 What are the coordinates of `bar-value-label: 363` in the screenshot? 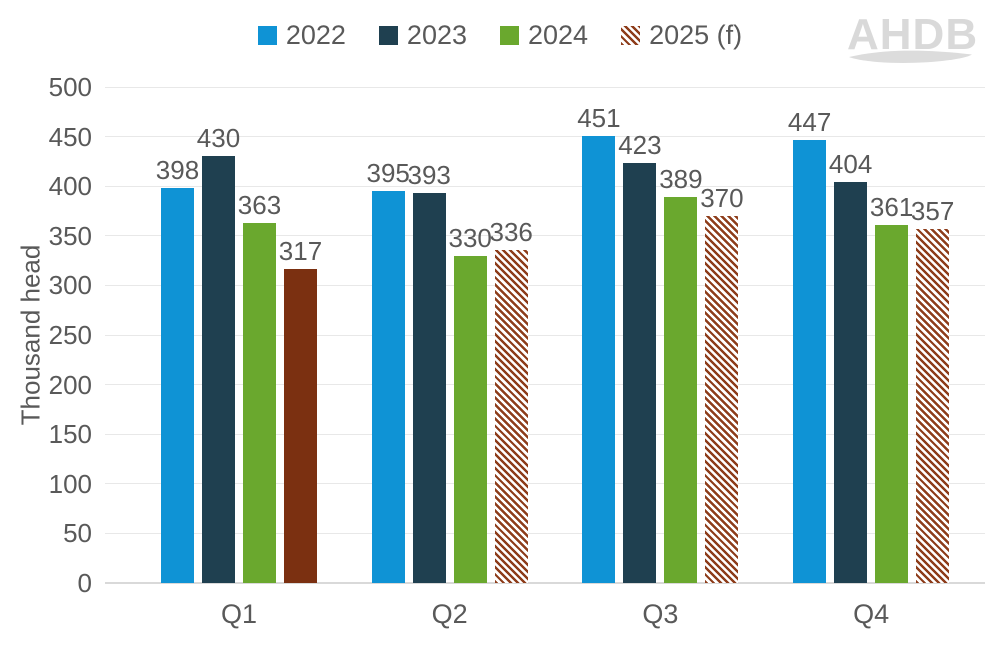 It's located at (259, 204).